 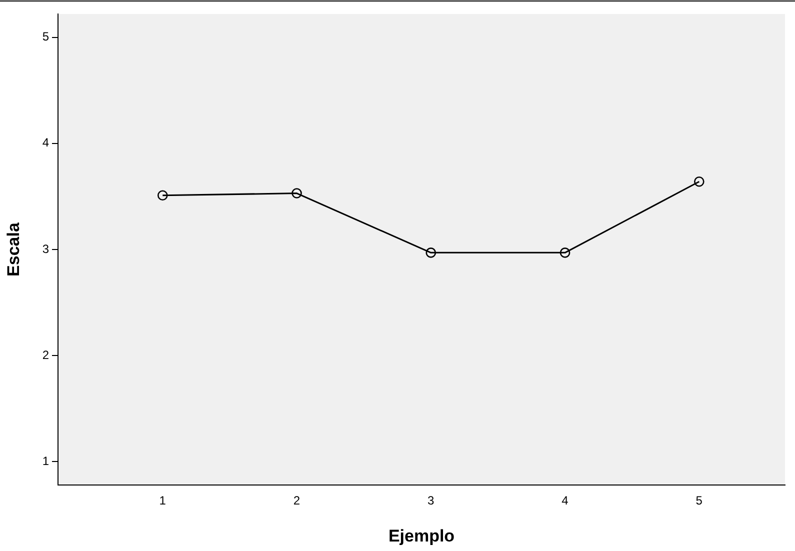 I want to click on y-tick-label: 3, so click(x=46, y=249).